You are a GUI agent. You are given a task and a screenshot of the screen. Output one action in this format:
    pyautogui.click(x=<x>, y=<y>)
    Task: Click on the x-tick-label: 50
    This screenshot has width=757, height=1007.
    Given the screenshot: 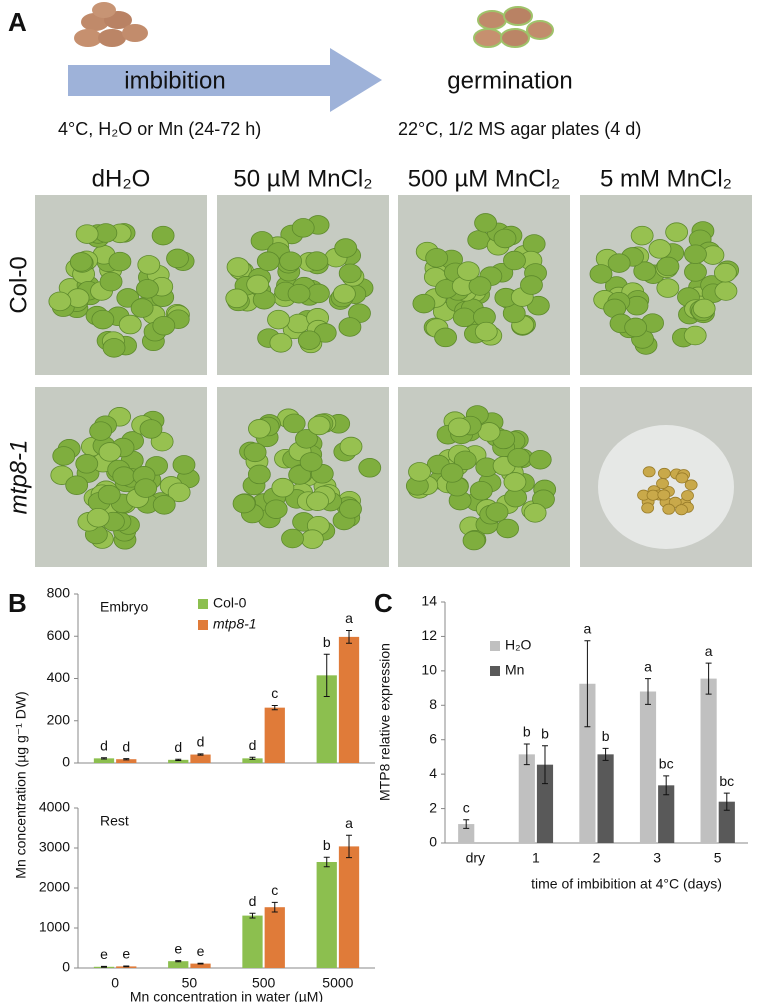 What is the action you would take?
    pyautogui.click(x=190, y=983)
    